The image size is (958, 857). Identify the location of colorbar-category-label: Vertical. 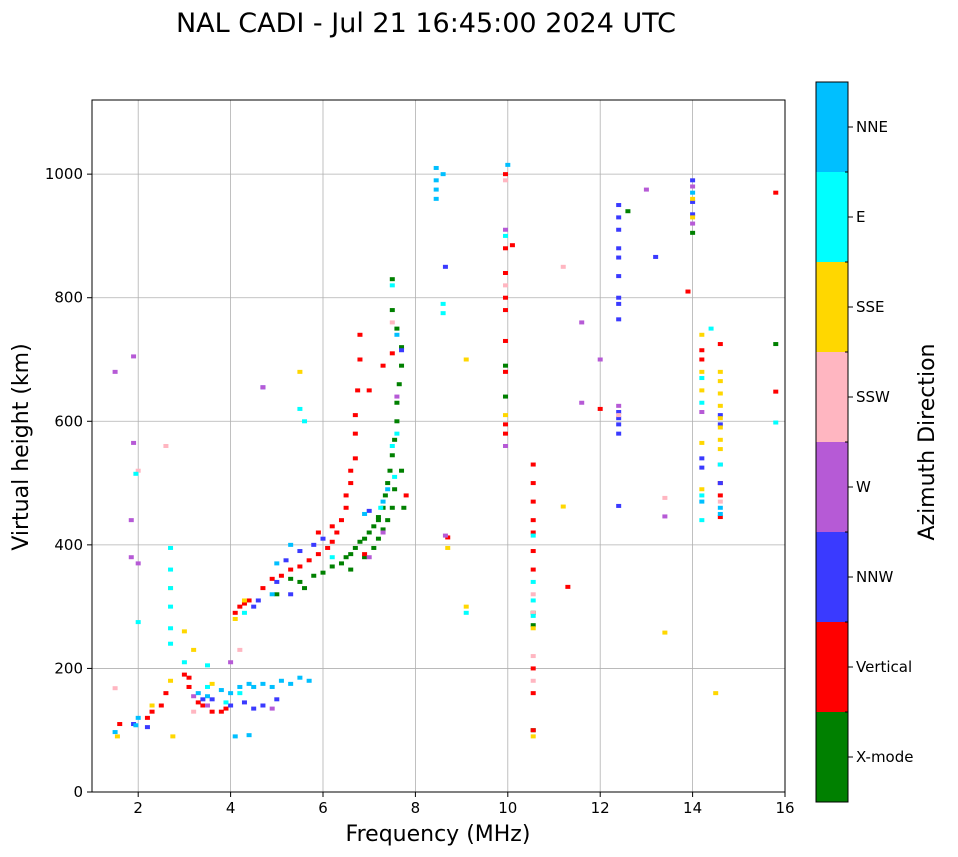
(884, 667).